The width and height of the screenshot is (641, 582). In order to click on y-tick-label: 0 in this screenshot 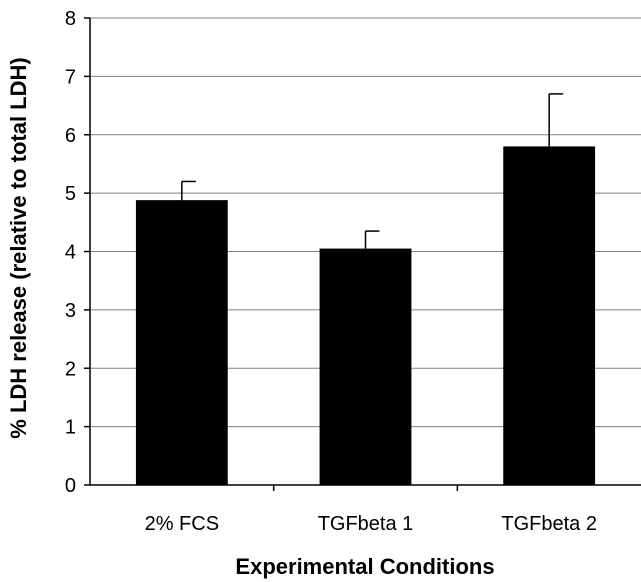, I will do `click(70, 486)`.